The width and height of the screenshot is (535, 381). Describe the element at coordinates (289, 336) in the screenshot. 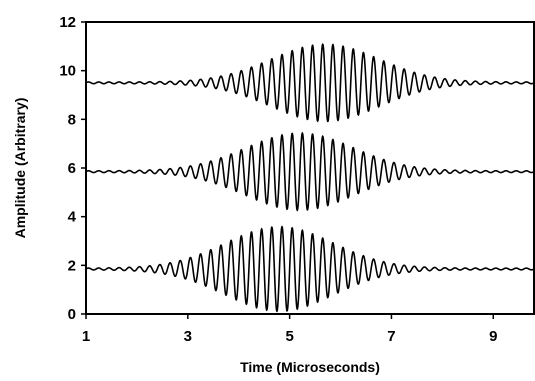

I see `x-tick-label: 5` at that location.